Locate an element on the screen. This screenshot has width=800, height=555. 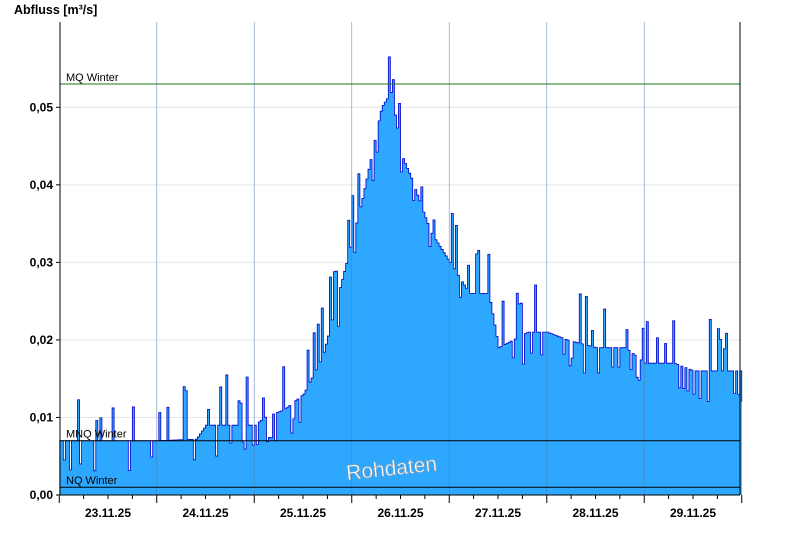
y-tick-label: 0,02 is located at coordinates (42, 340).